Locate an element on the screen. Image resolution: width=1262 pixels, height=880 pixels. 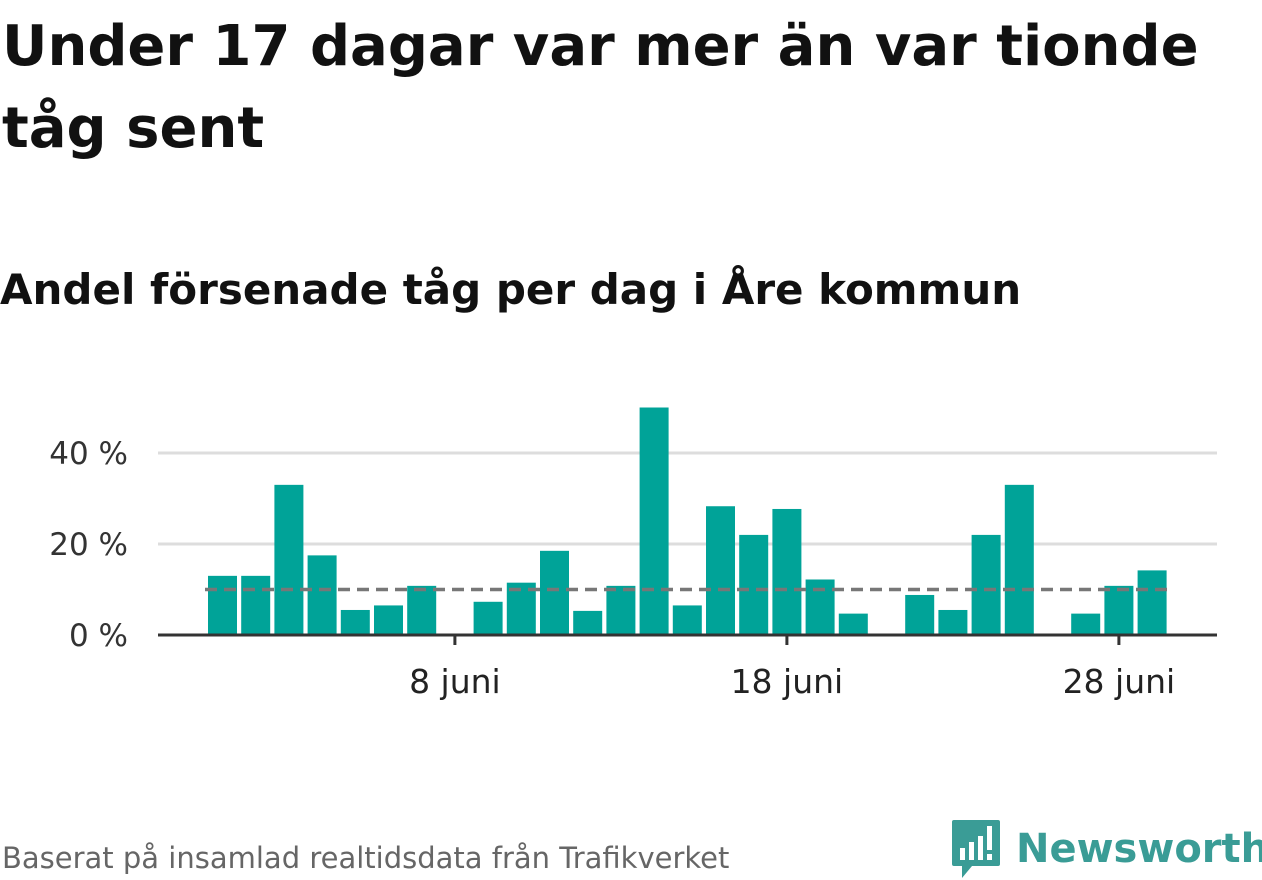
gridlines is located at coordinates (687, 498).